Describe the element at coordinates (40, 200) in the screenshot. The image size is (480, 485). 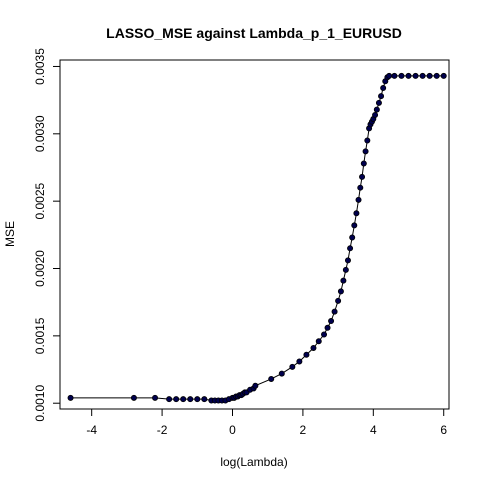
I see `y-tick-label: 0.0025` at that location.